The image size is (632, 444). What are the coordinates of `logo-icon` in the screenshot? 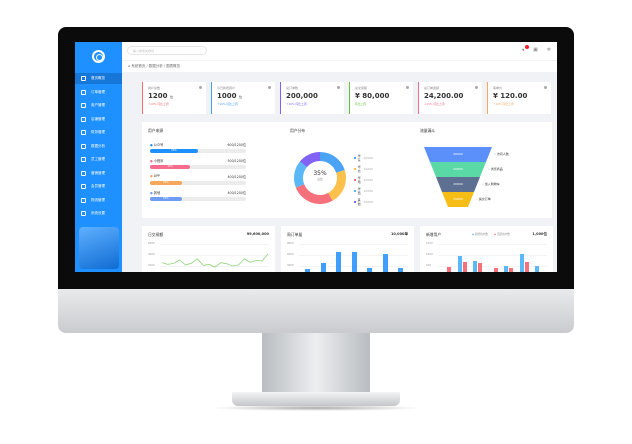 It's located at (98, 56).